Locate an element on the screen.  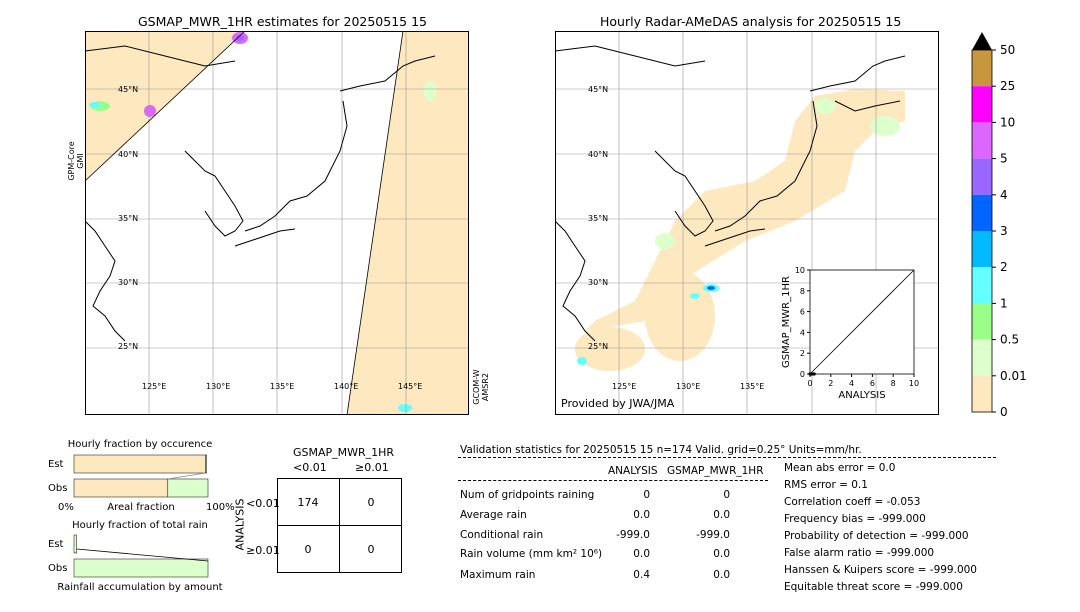
right-map-credit: Provided by JWA/JMA is located at coordinates (618, 403).